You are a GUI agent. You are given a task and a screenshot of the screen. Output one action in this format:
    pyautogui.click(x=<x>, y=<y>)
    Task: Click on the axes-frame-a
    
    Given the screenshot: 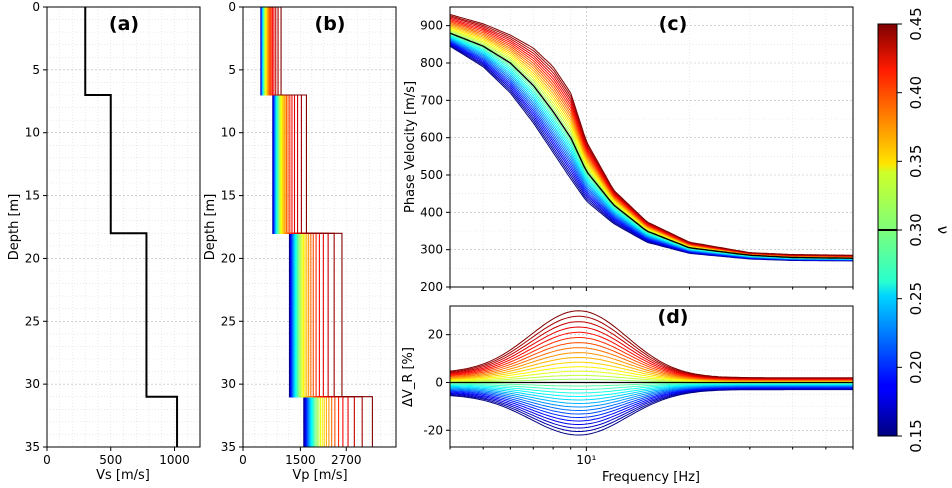 What is the action you would take?
    pyautogui.click(x=123, y=227)
    